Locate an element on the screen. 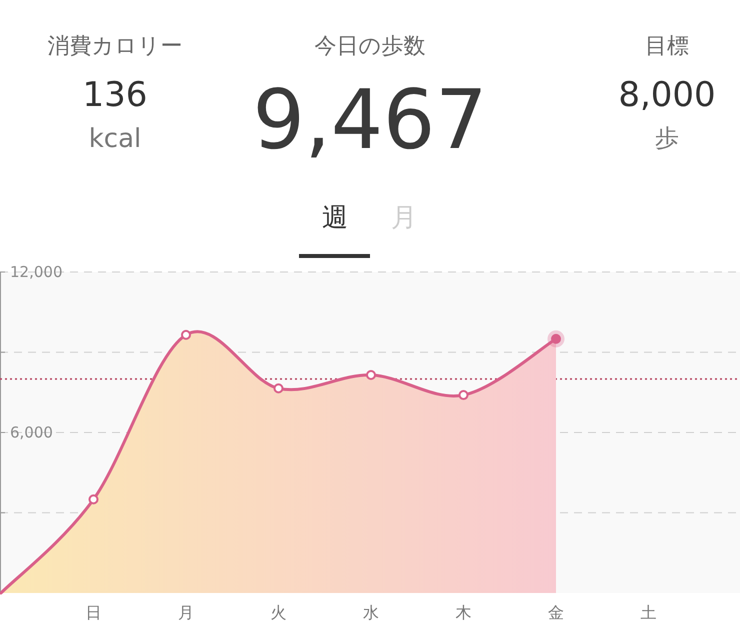  y-tick-label: 6,000 is located at coordinates (31, 433).